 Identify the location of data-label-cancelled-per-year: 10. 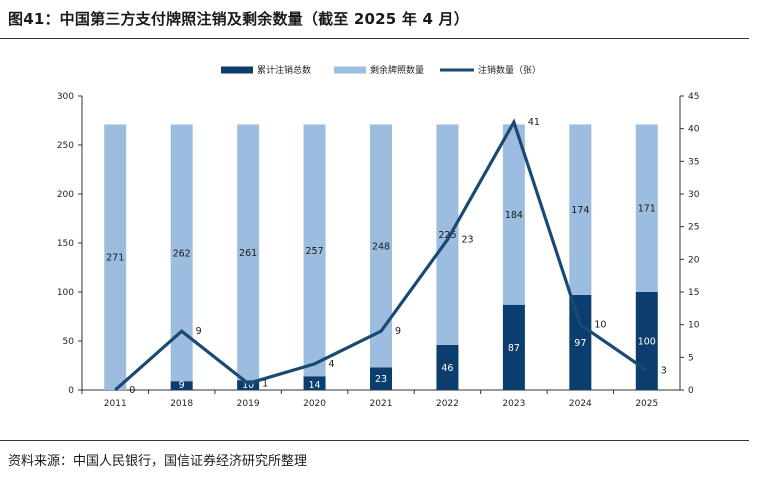
(600, 325).